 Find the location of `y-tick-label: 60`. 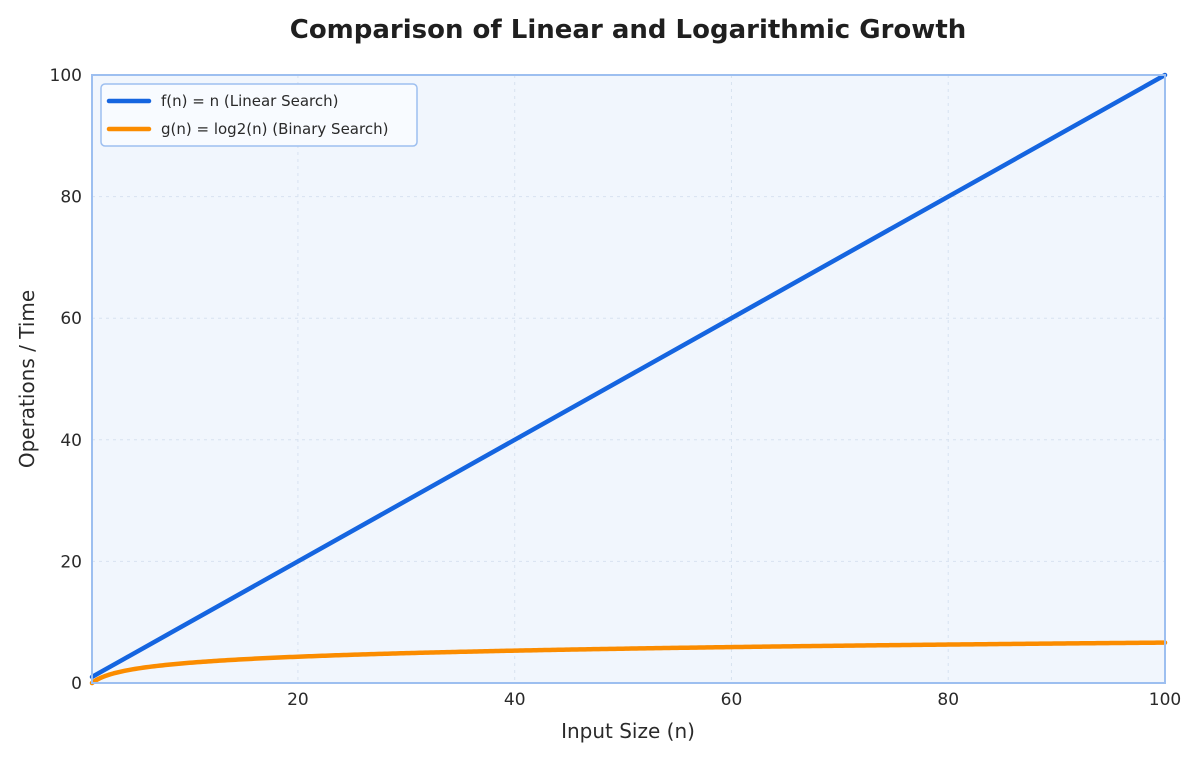

y-tick-label: 60 is located at coordinates (71, 319).